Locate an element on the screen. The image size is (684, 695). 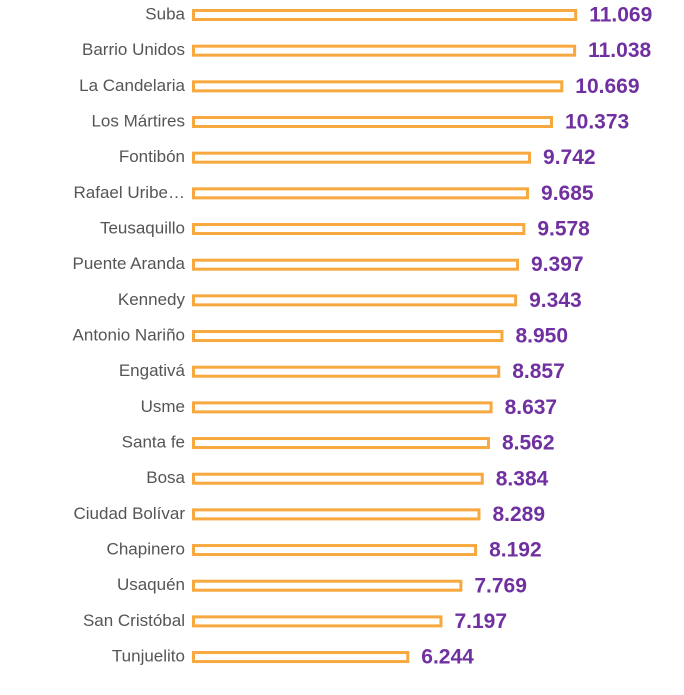
category-label: Suba is located at coordinates (165, 13).